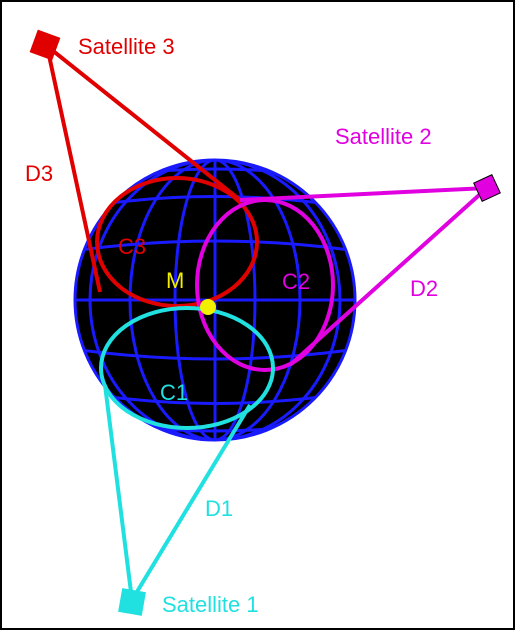 The image size is (515, 630). What do you see at coordinates (219, 508) in the screenshot?
I see `distance-label: D1` at bounding box center [219, 508].